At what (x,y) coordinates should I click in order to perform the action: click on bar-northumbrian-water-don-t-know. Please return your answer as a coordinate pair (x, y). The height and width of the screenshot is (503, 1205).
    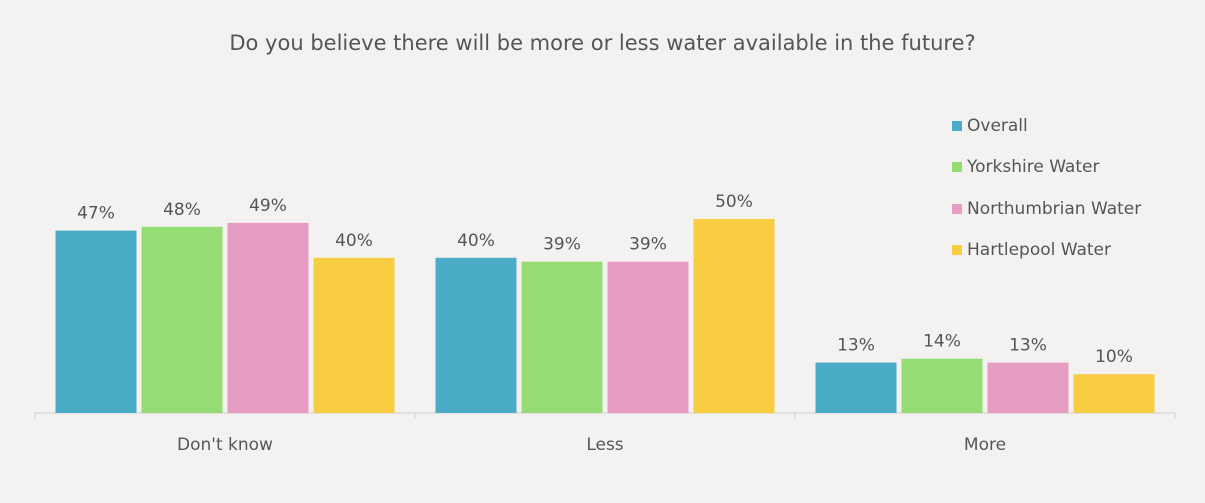
    Looking at the image, I should click on (268, 317).